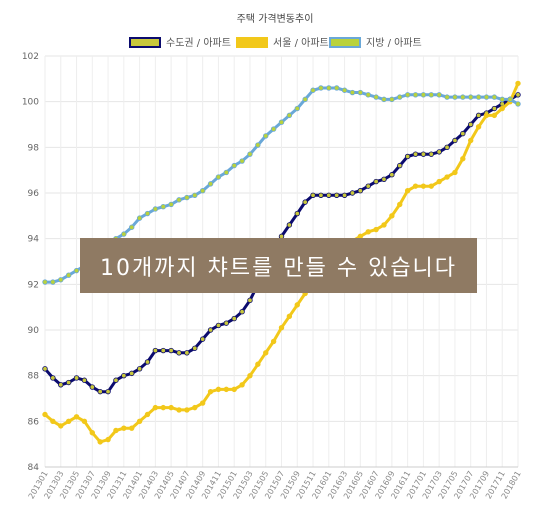 This screenshot has width=550, height=521. I want to click on chart-title: 주택 가격변동추이, so click(275, 18).